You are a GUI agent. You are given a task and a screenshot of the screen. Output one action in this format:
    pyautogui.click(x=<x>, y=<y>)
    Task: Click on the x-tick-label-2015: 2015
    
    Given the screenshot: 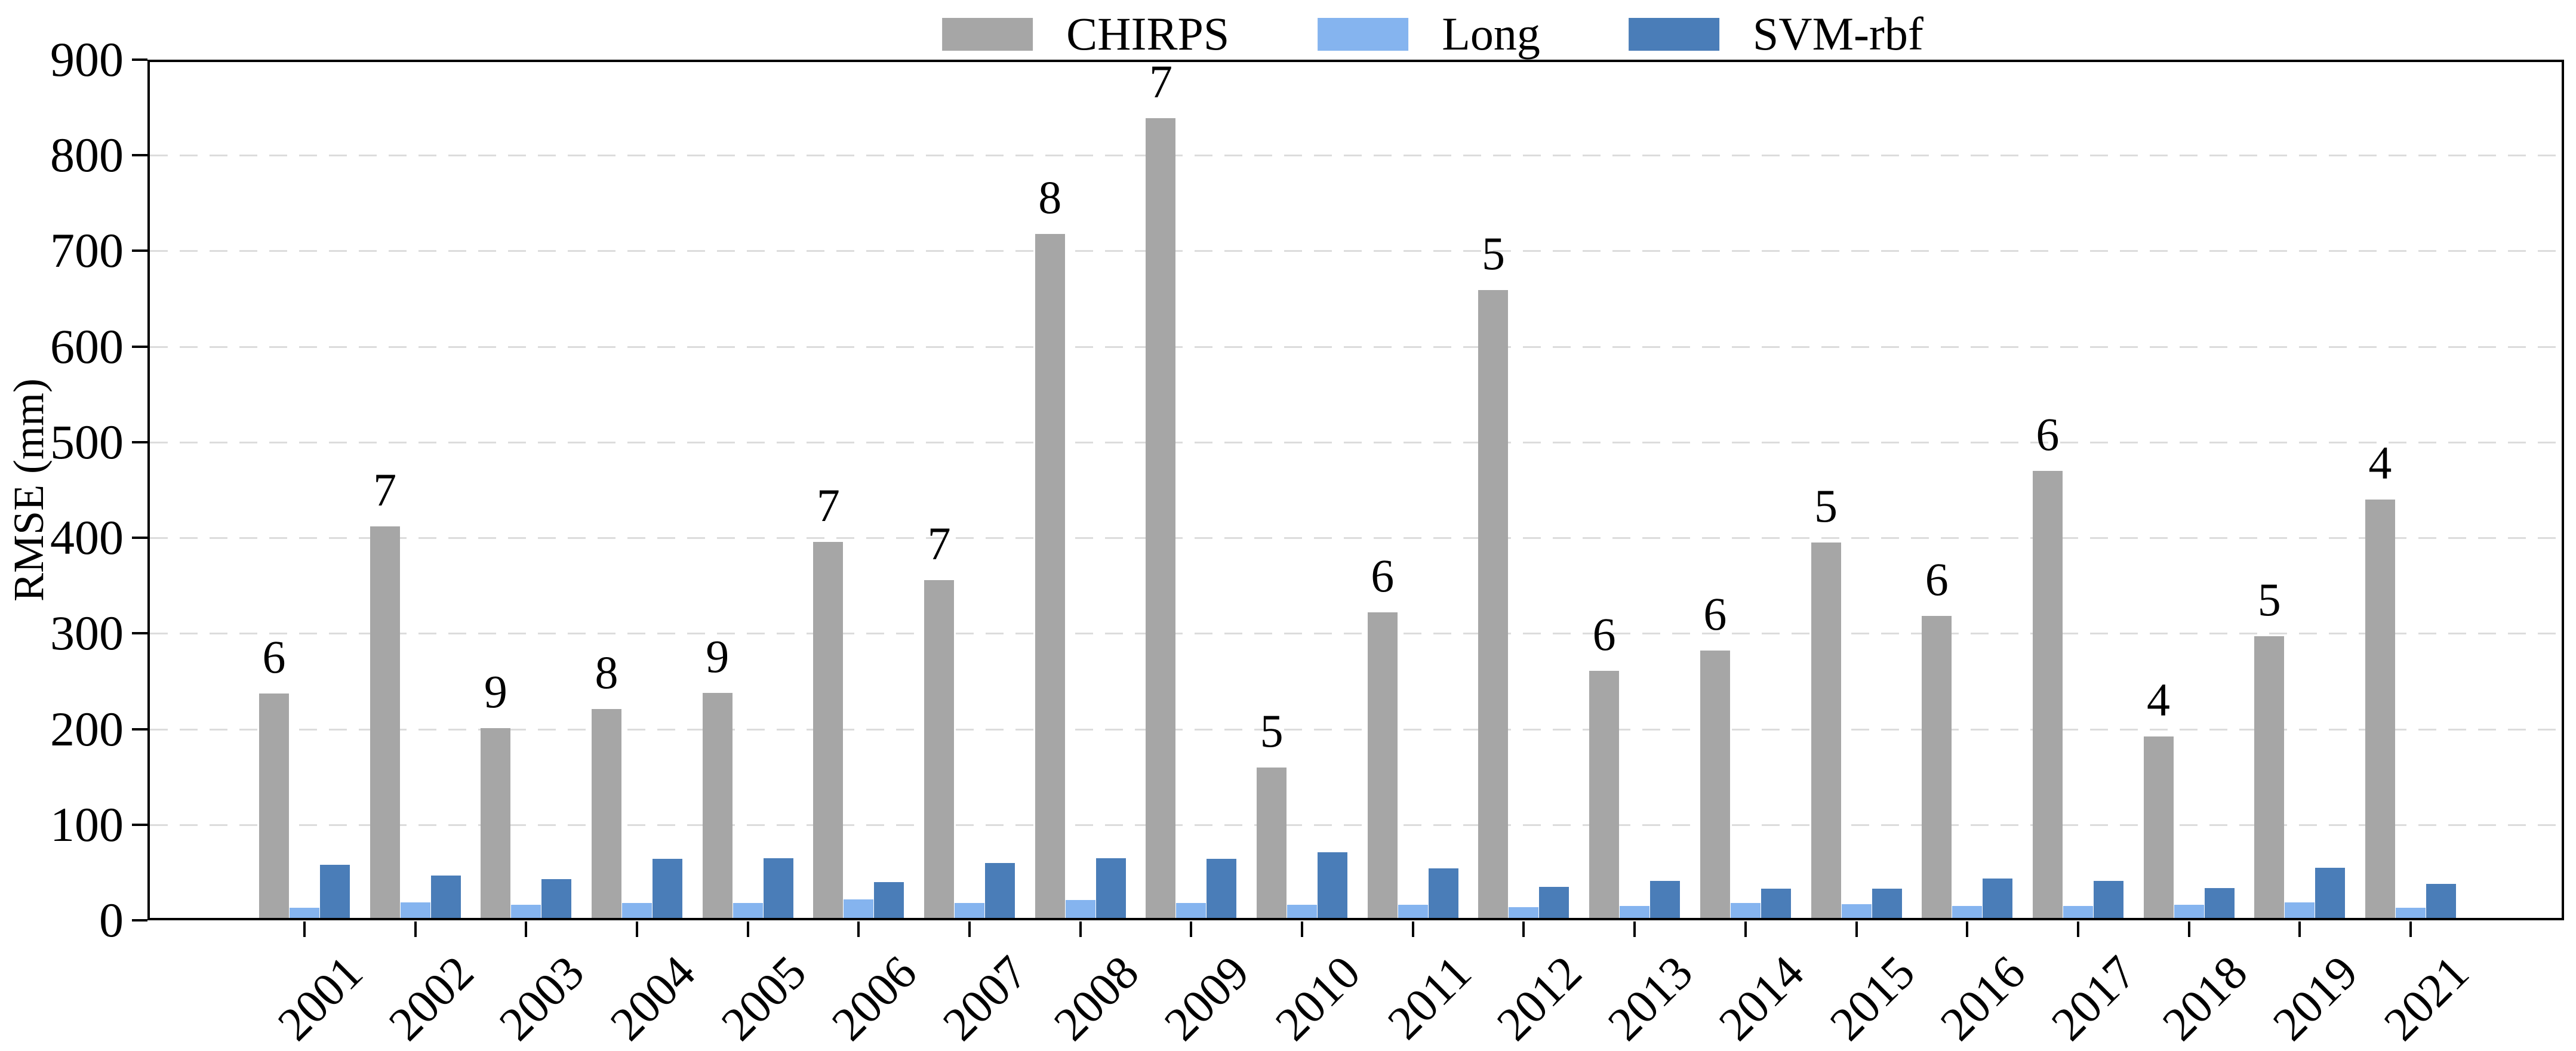 What is the action you would take?
    pyautogui.click(x=1872, y=999)
    